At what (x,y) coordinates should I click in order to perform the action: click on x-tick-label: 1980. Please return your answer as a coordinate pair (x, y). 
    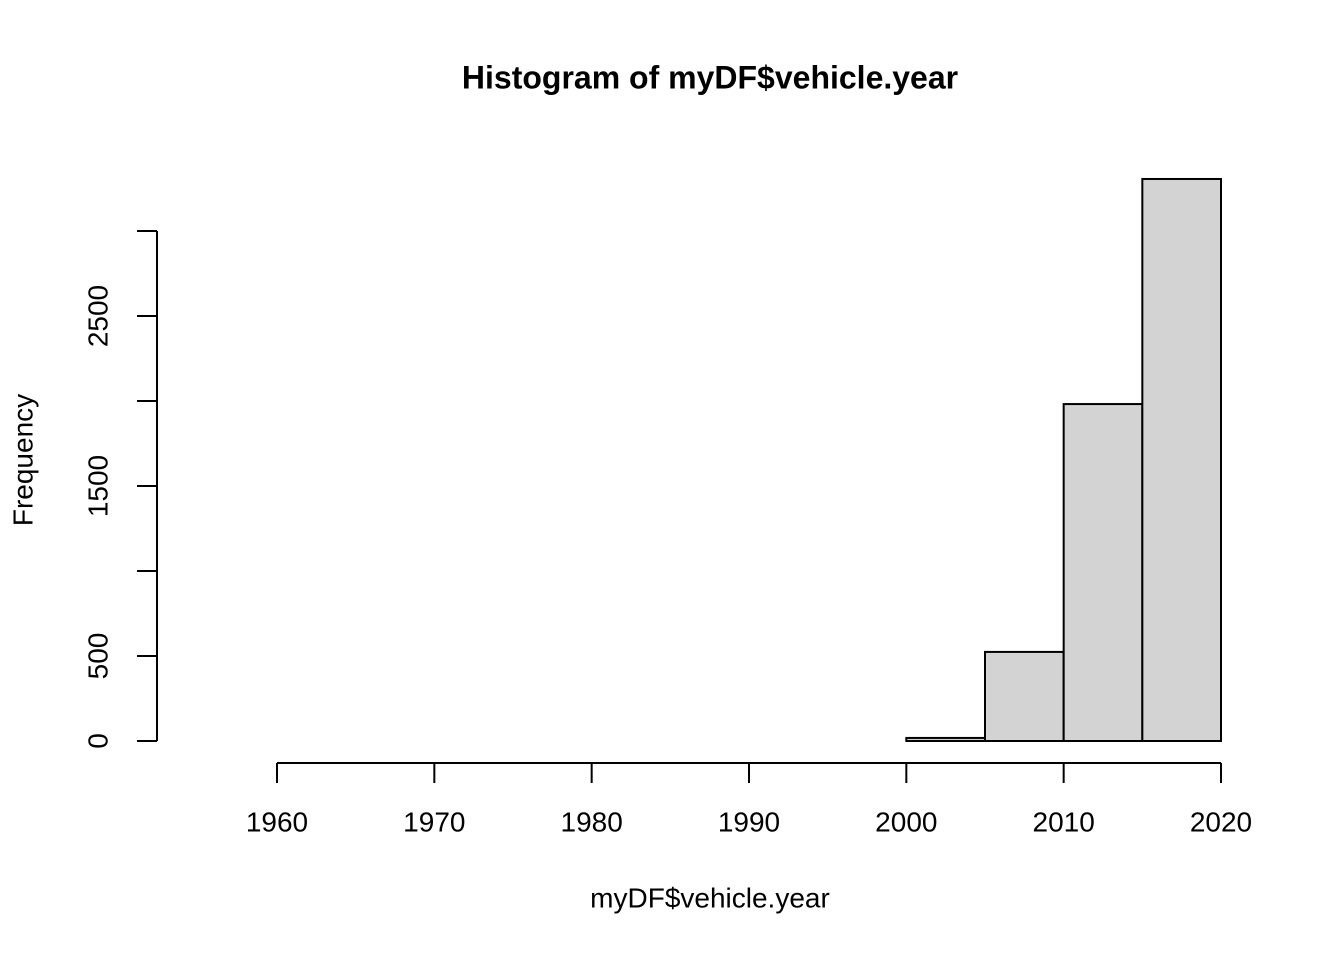
    Looking at the image, I should click on (592, 821).